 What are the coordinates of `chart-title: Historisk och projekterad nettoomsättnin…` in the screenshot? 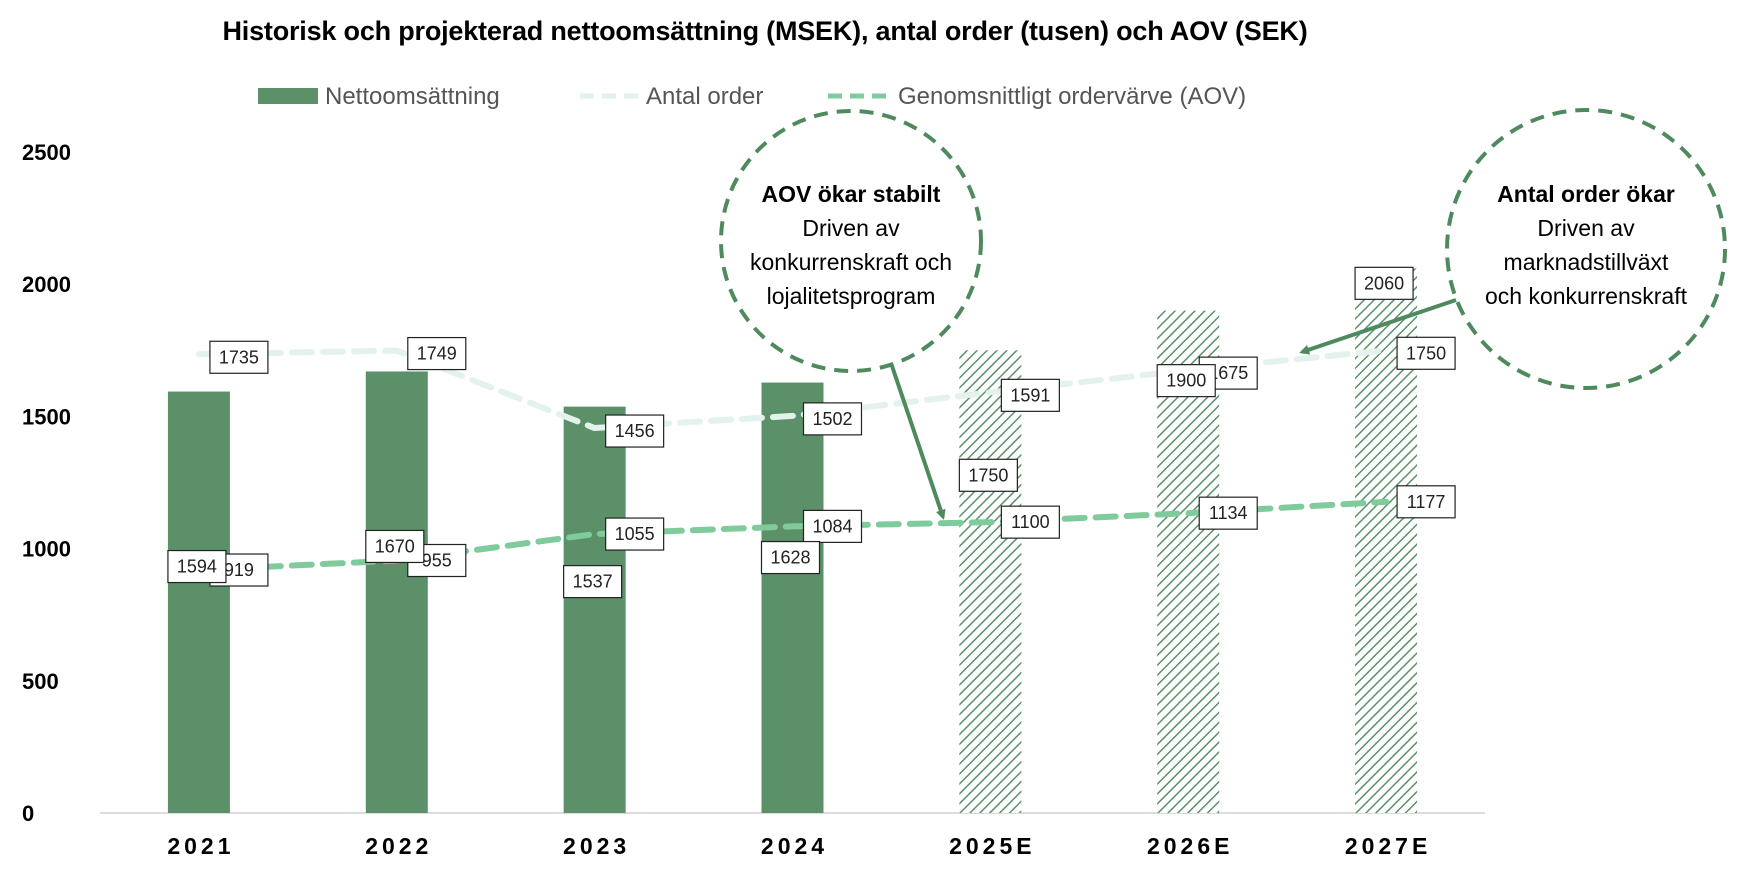 It's located at (765, 31).